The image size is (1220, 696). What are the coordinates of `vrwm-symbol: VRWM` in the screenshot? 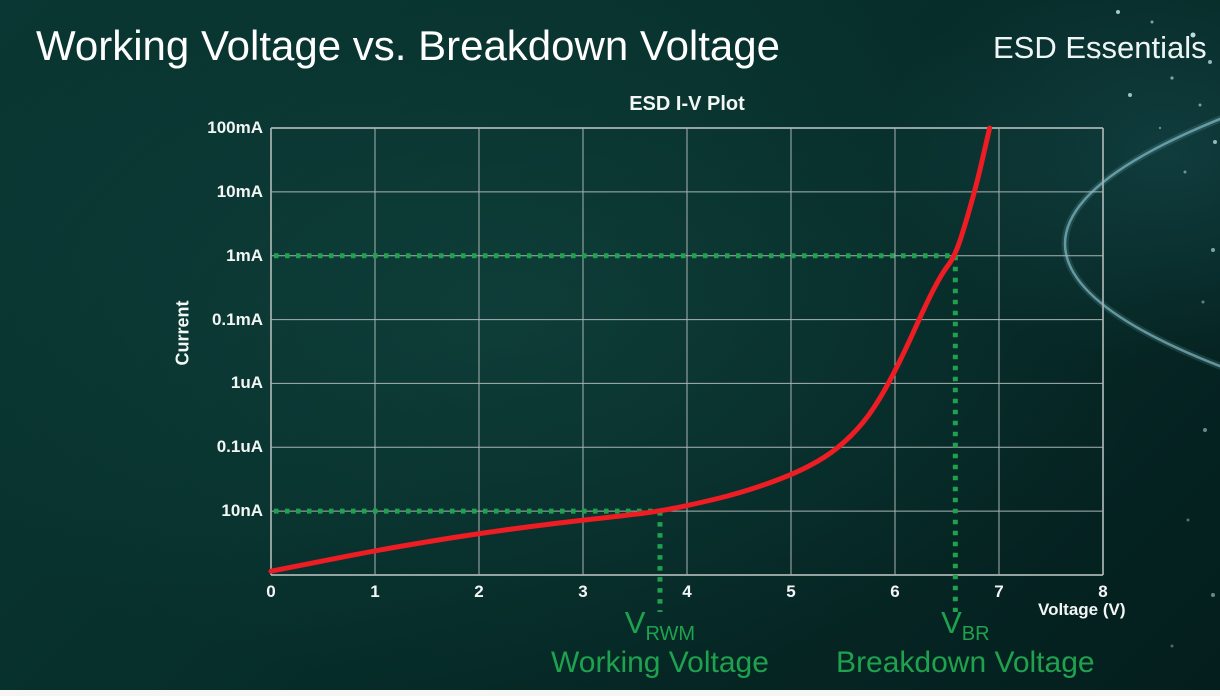 It's located at (660, 625).